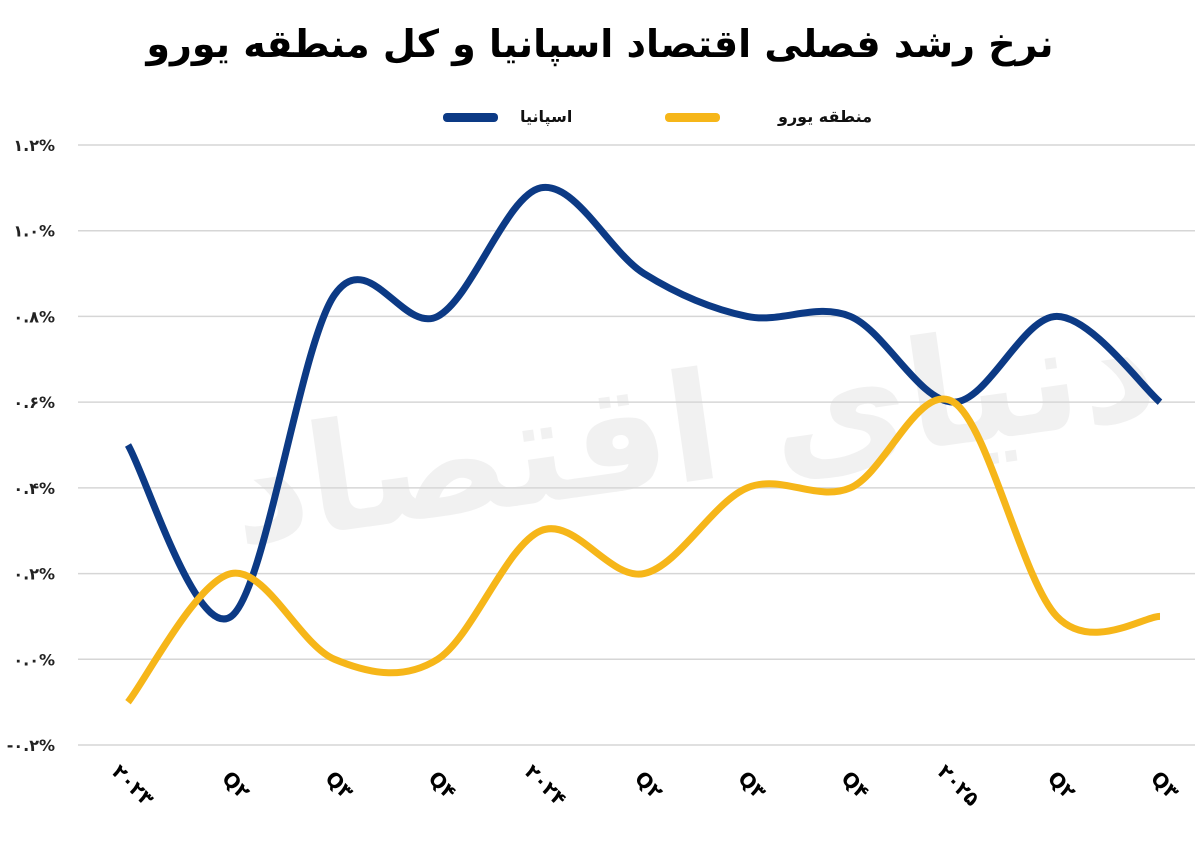 Image resolution: width=1200 pixels, height=847 pixels. What do you see at coordinates (34, 145) in the screenshot?
I see `y-tick-label: ۱.۲%` at bounding box center [34, 145].